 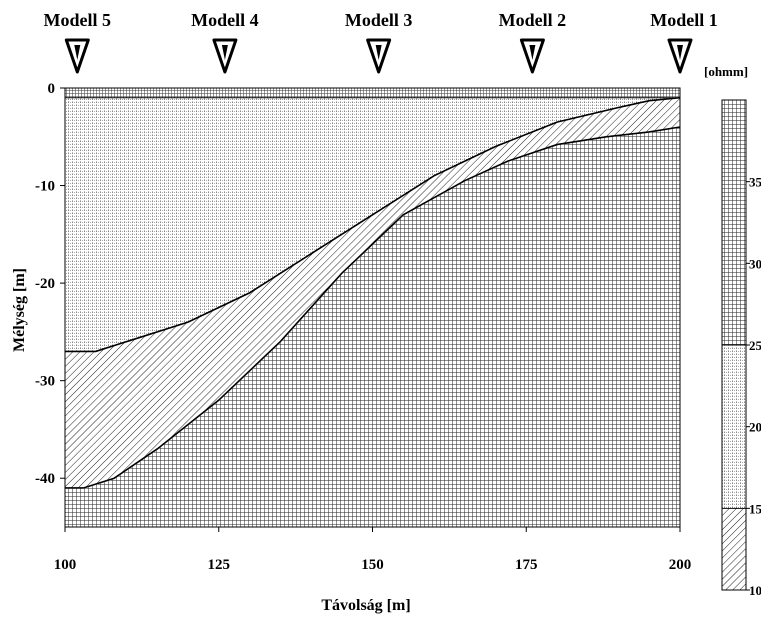 I want to click on model-label: Modell 5, so click(x=78, y=20).